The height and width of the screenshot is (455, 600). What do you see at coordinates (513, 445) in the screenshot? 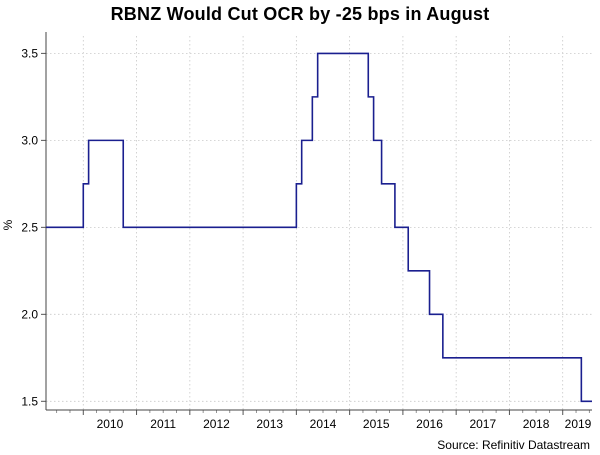
I see `source-note: Source: Refinitiv Datastream` at bounding box center [513, 445].